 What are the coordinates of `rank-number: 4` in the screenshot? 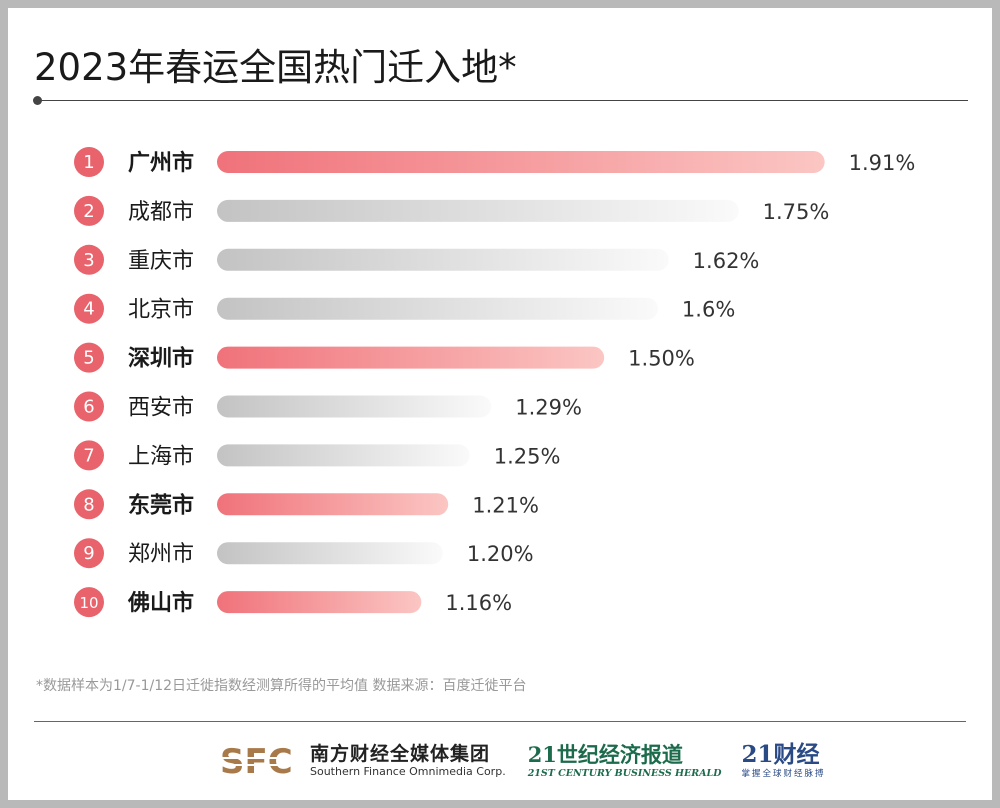 It's located at (88, 309).